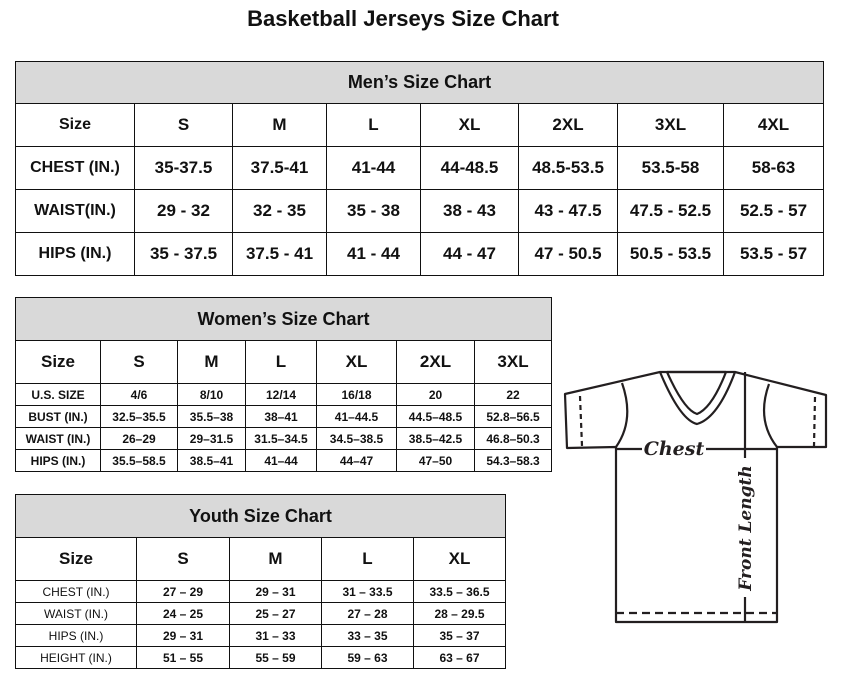 The image size is (843, 679). Describe the element at coordinates (279, 254) in the screenshot. I see `table-cell: 37.5 - 41` at that location.